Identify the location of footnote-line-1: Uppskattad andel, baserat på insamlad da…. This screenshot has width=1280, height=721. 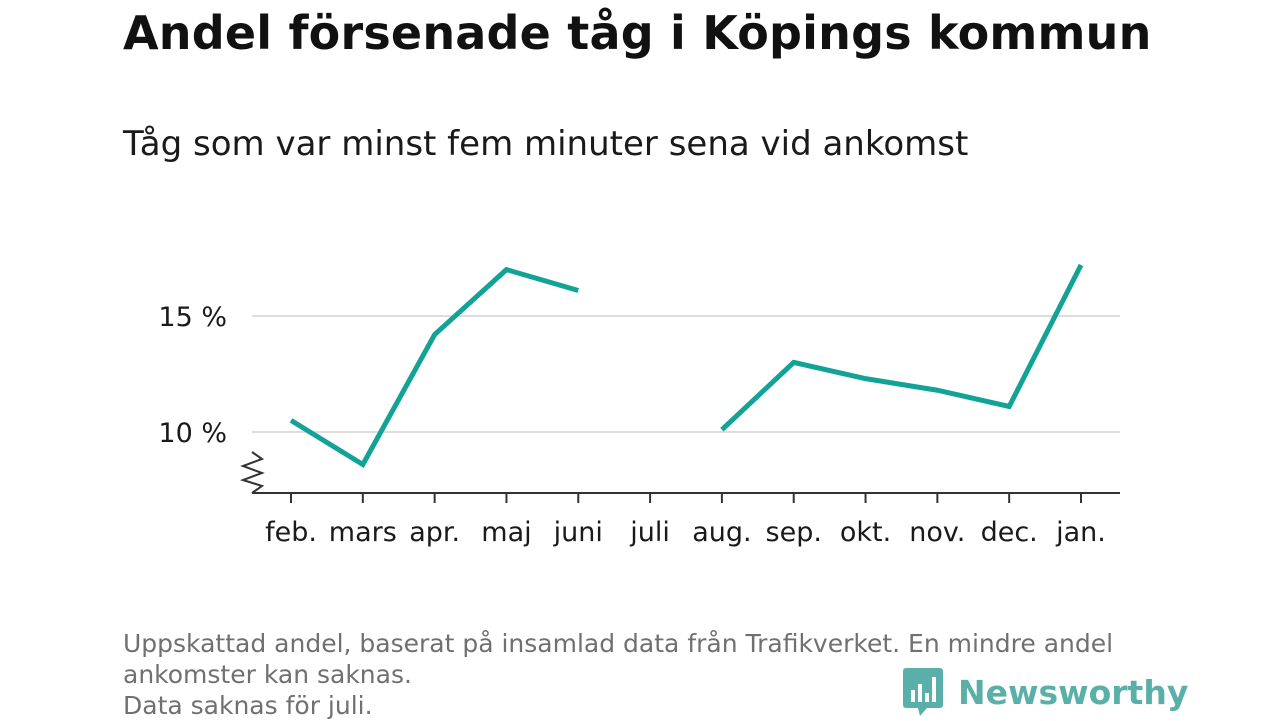
(618, 643).